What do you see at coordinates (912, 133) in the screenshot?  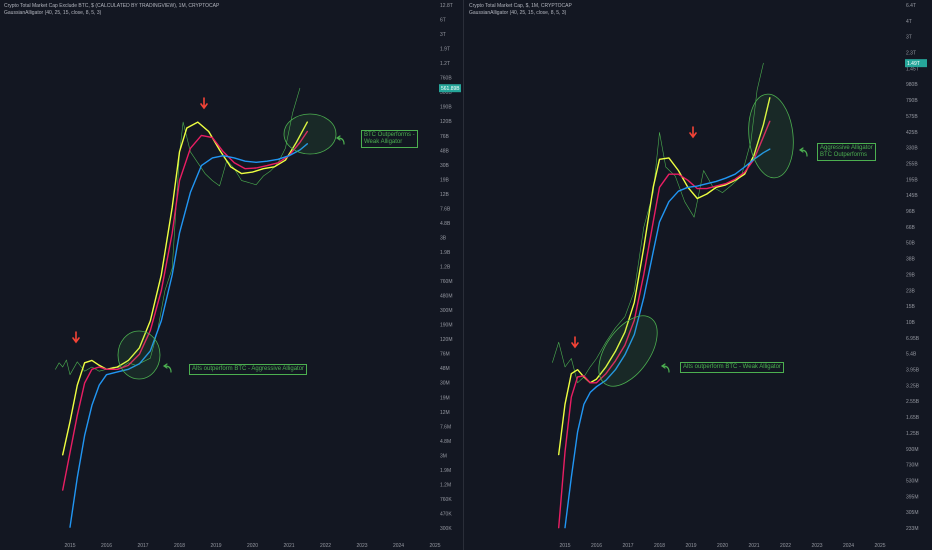 I see `y-tick-label: 425B` at bounding box center [912, 133].